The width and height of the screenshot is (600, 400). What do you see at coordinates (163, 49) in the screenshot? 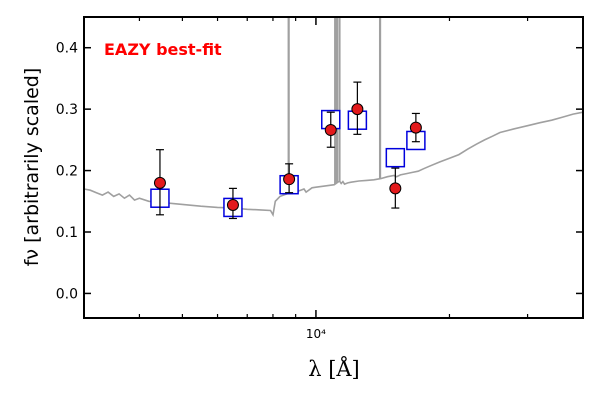
I see `annotation-text: EAZY best-fit` at bounding box center [163, 49].